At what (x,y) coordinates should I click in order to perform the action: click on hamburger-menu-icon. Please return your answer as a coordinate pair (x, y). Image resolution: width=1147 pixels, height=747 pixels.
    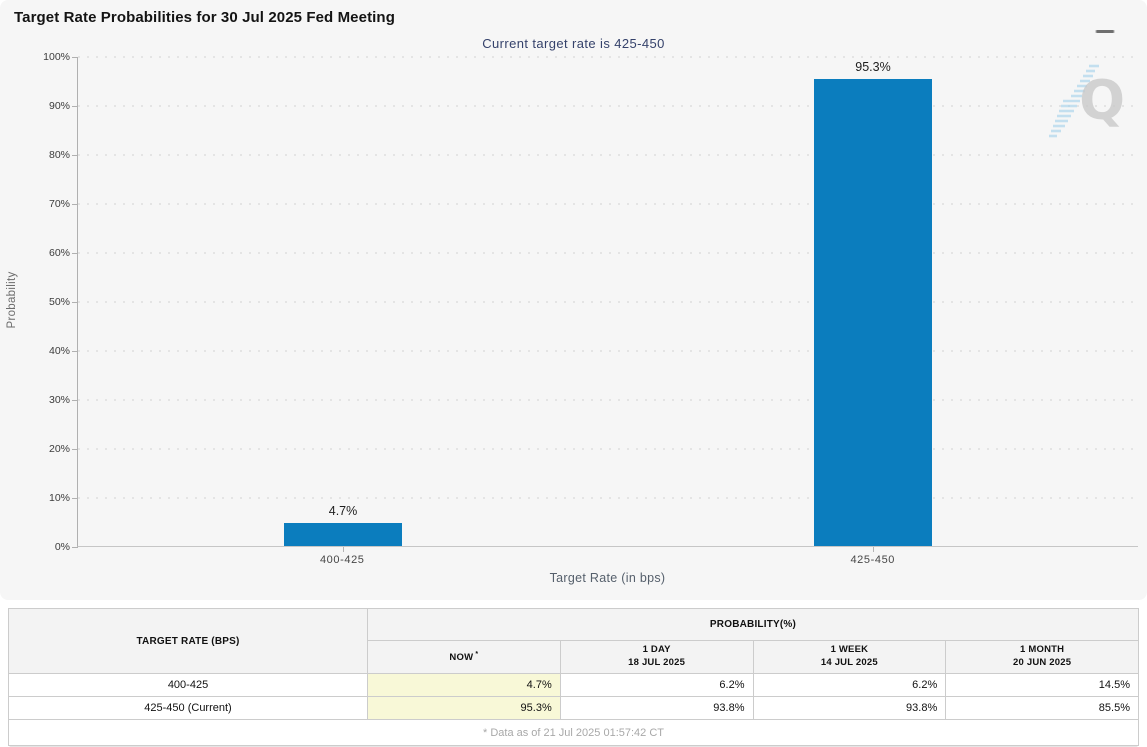
    Looking at the image, I should click on (1111, 23).